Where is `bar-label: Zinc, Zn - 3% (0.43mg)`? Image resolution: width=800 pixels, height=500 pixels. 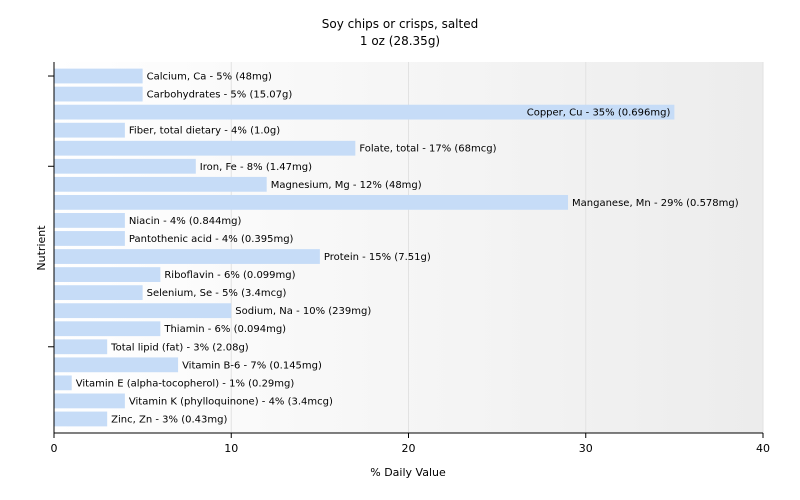
bar-label: Zinc, Zn - 3% (0.43mg) is located at coordinates (169, 419).